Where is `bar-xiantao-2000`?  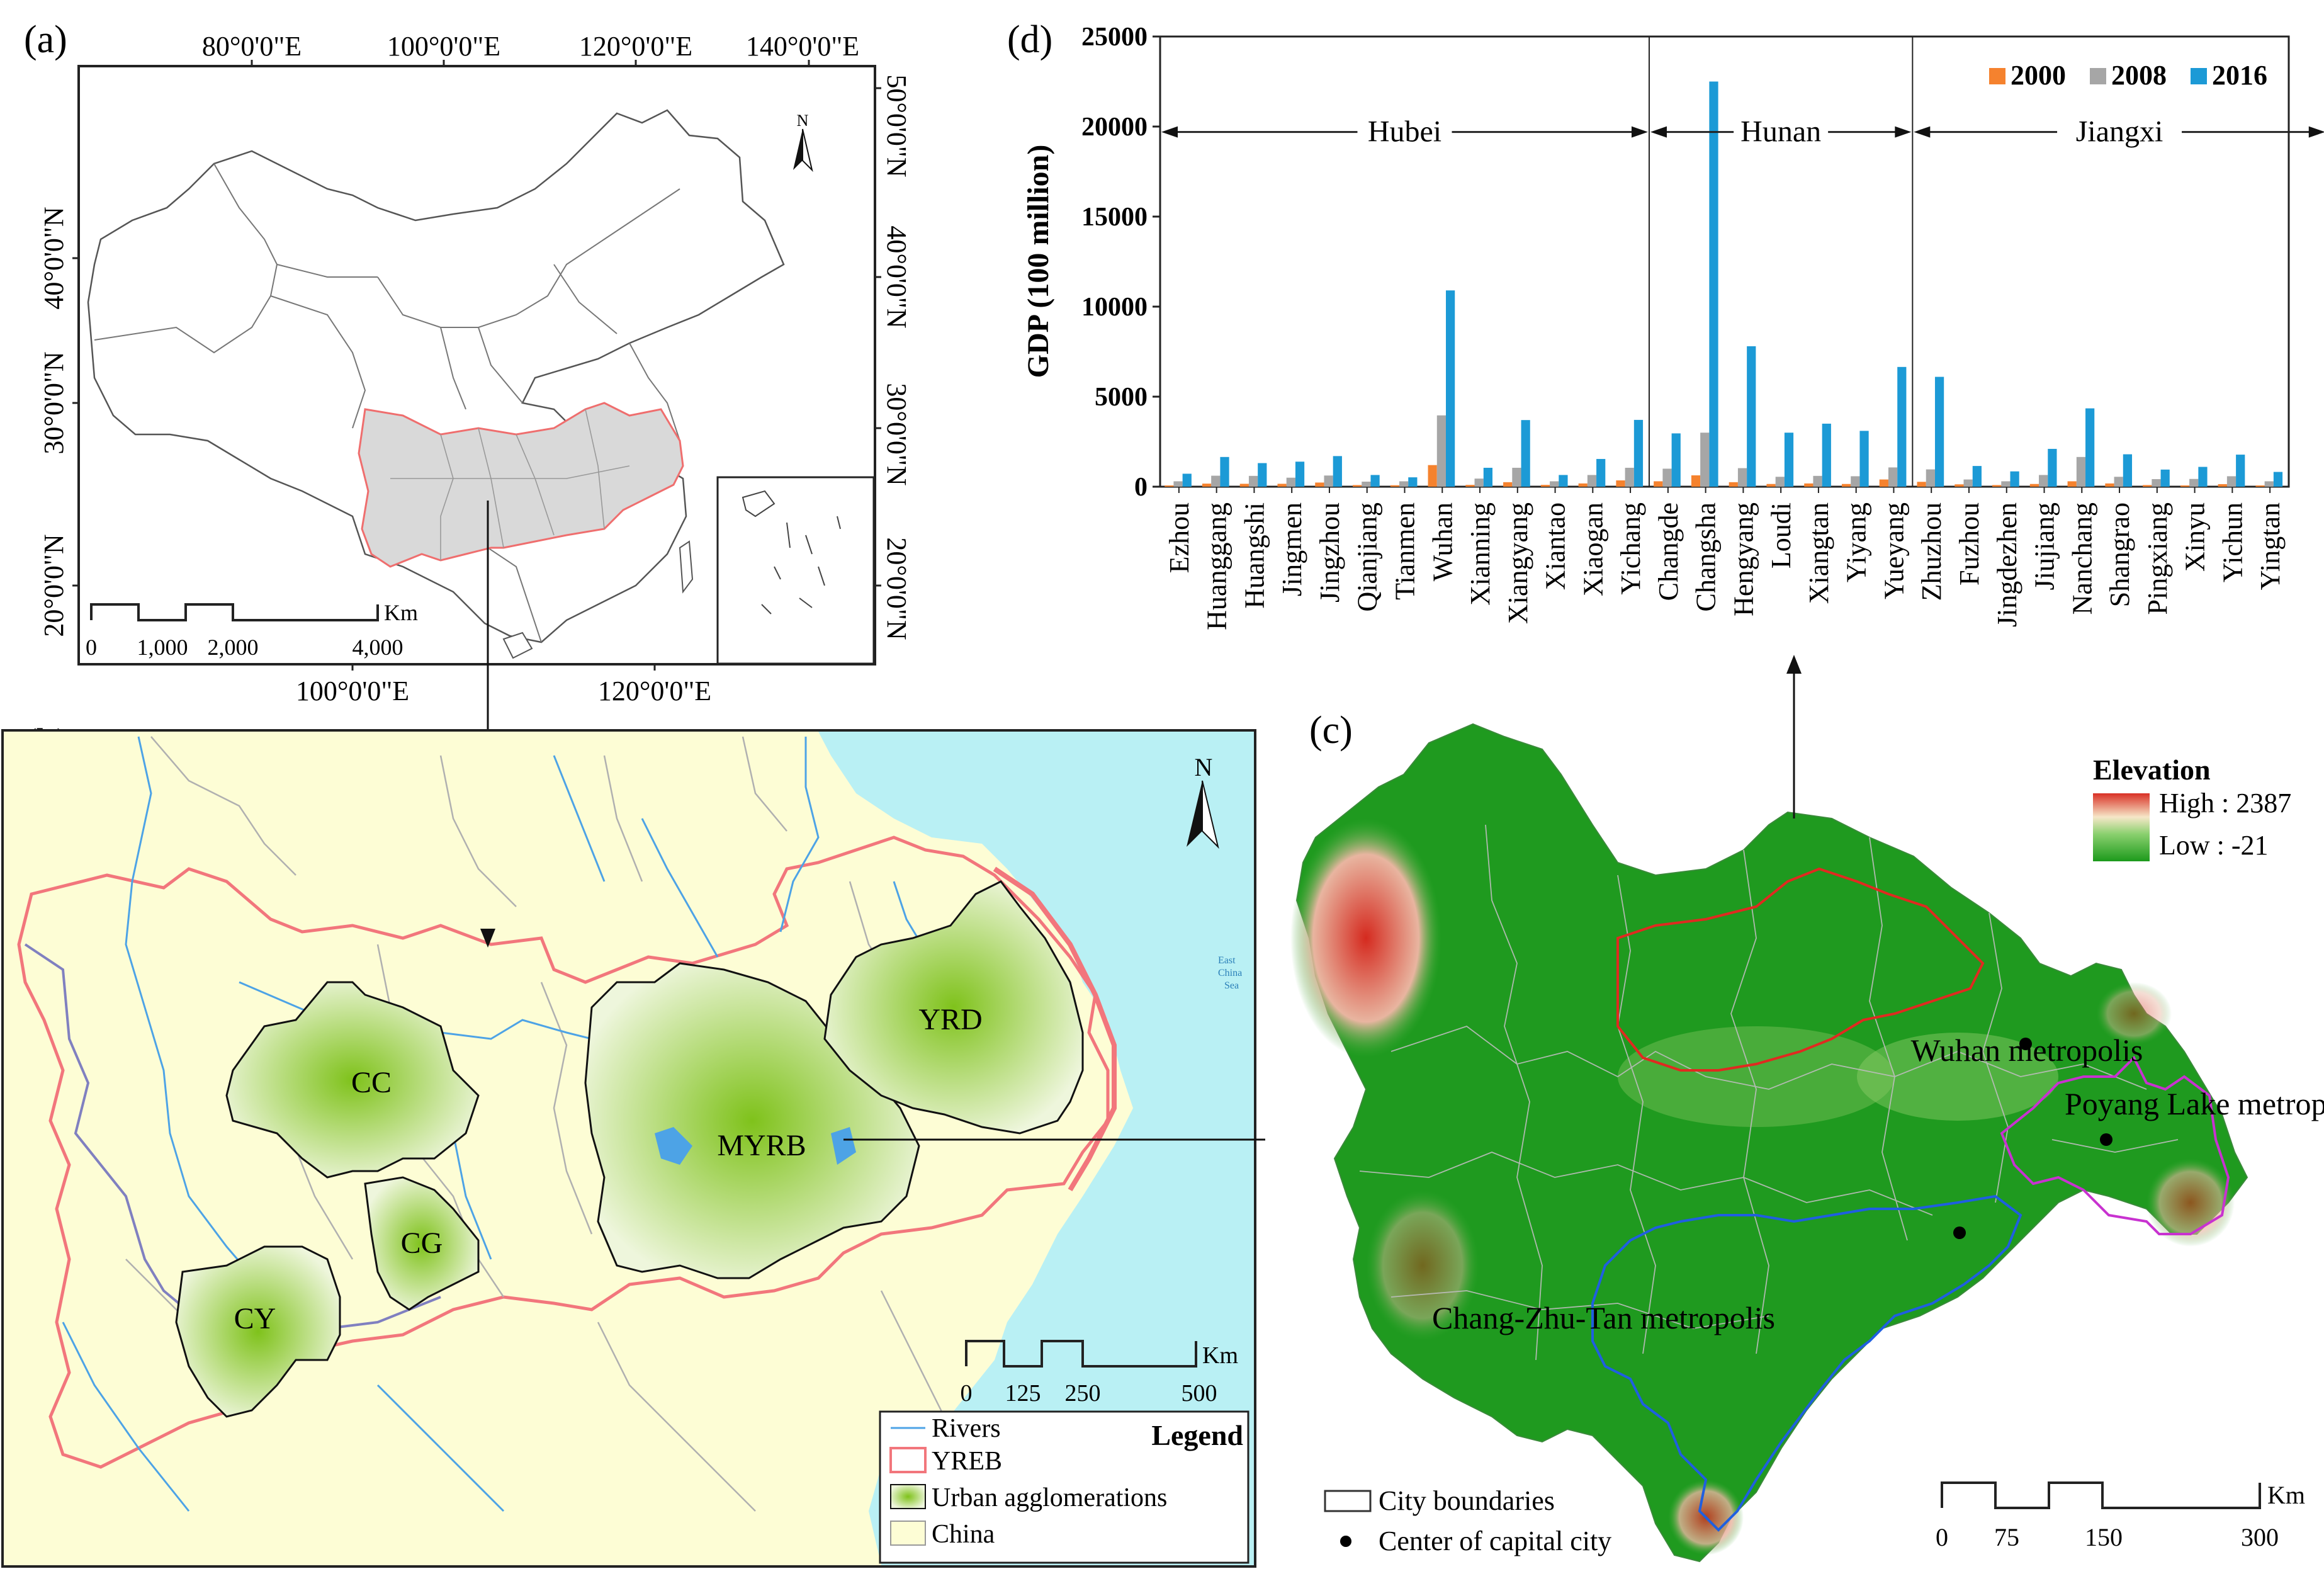
bar-xiantao-2000 is located at coordinates (1545, 486).